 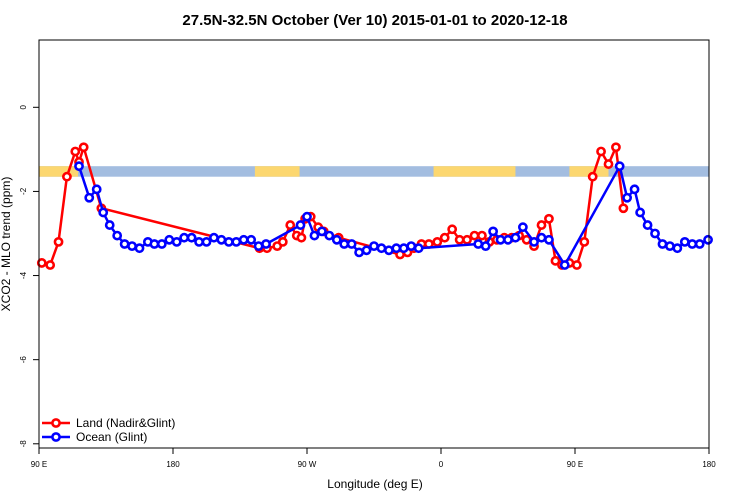 What do you see at coordinates (6, 244) in the screenshot?
I see `y-axis-label: XCO2 - MLO trend (ppm)` at bounding box center [6, 244].